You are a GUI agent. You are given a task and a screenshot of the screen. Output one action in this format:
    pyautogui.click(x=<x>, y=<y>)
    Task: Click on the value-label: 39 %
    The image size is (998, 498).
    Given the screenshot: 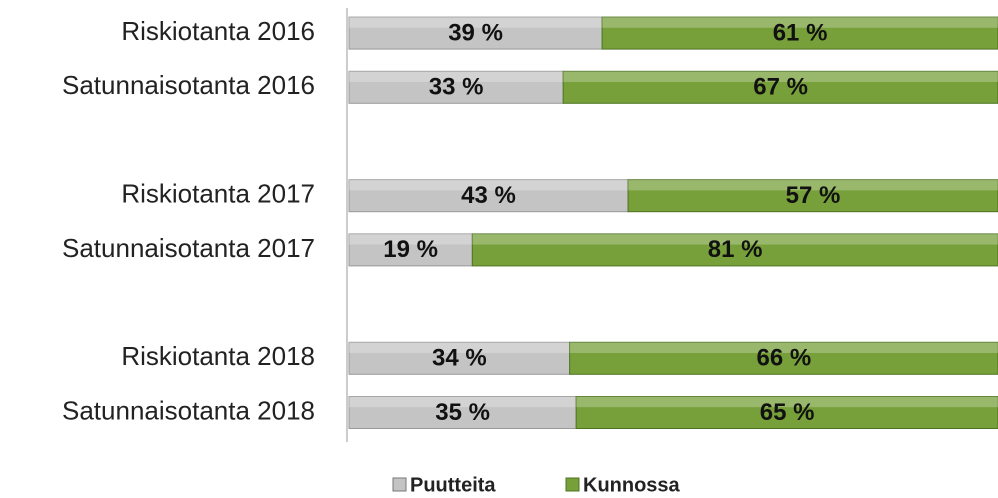 What is the action you would take?
    pyautogui.click(x=475, y=32)
    